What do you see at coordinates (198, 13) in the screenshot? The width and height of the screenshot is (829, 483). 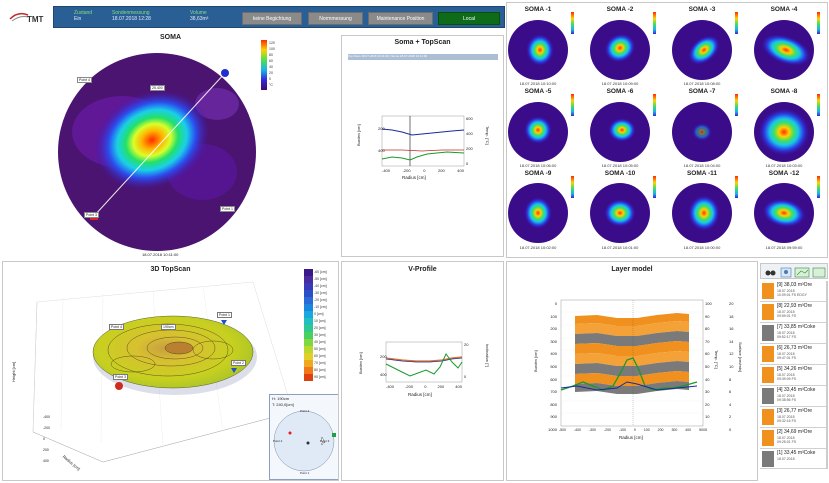 I see `volume-label: Volume` at bounding box center [198, 13].